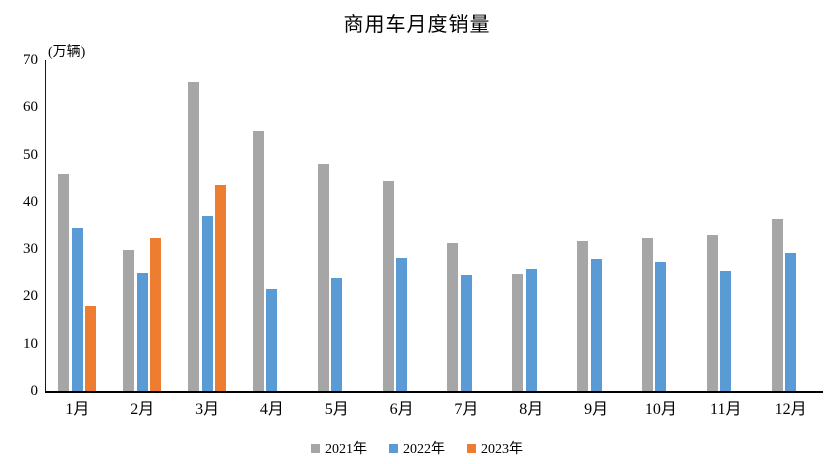  I want to click on y-axis-tick-label: 10, so click(30, 343).